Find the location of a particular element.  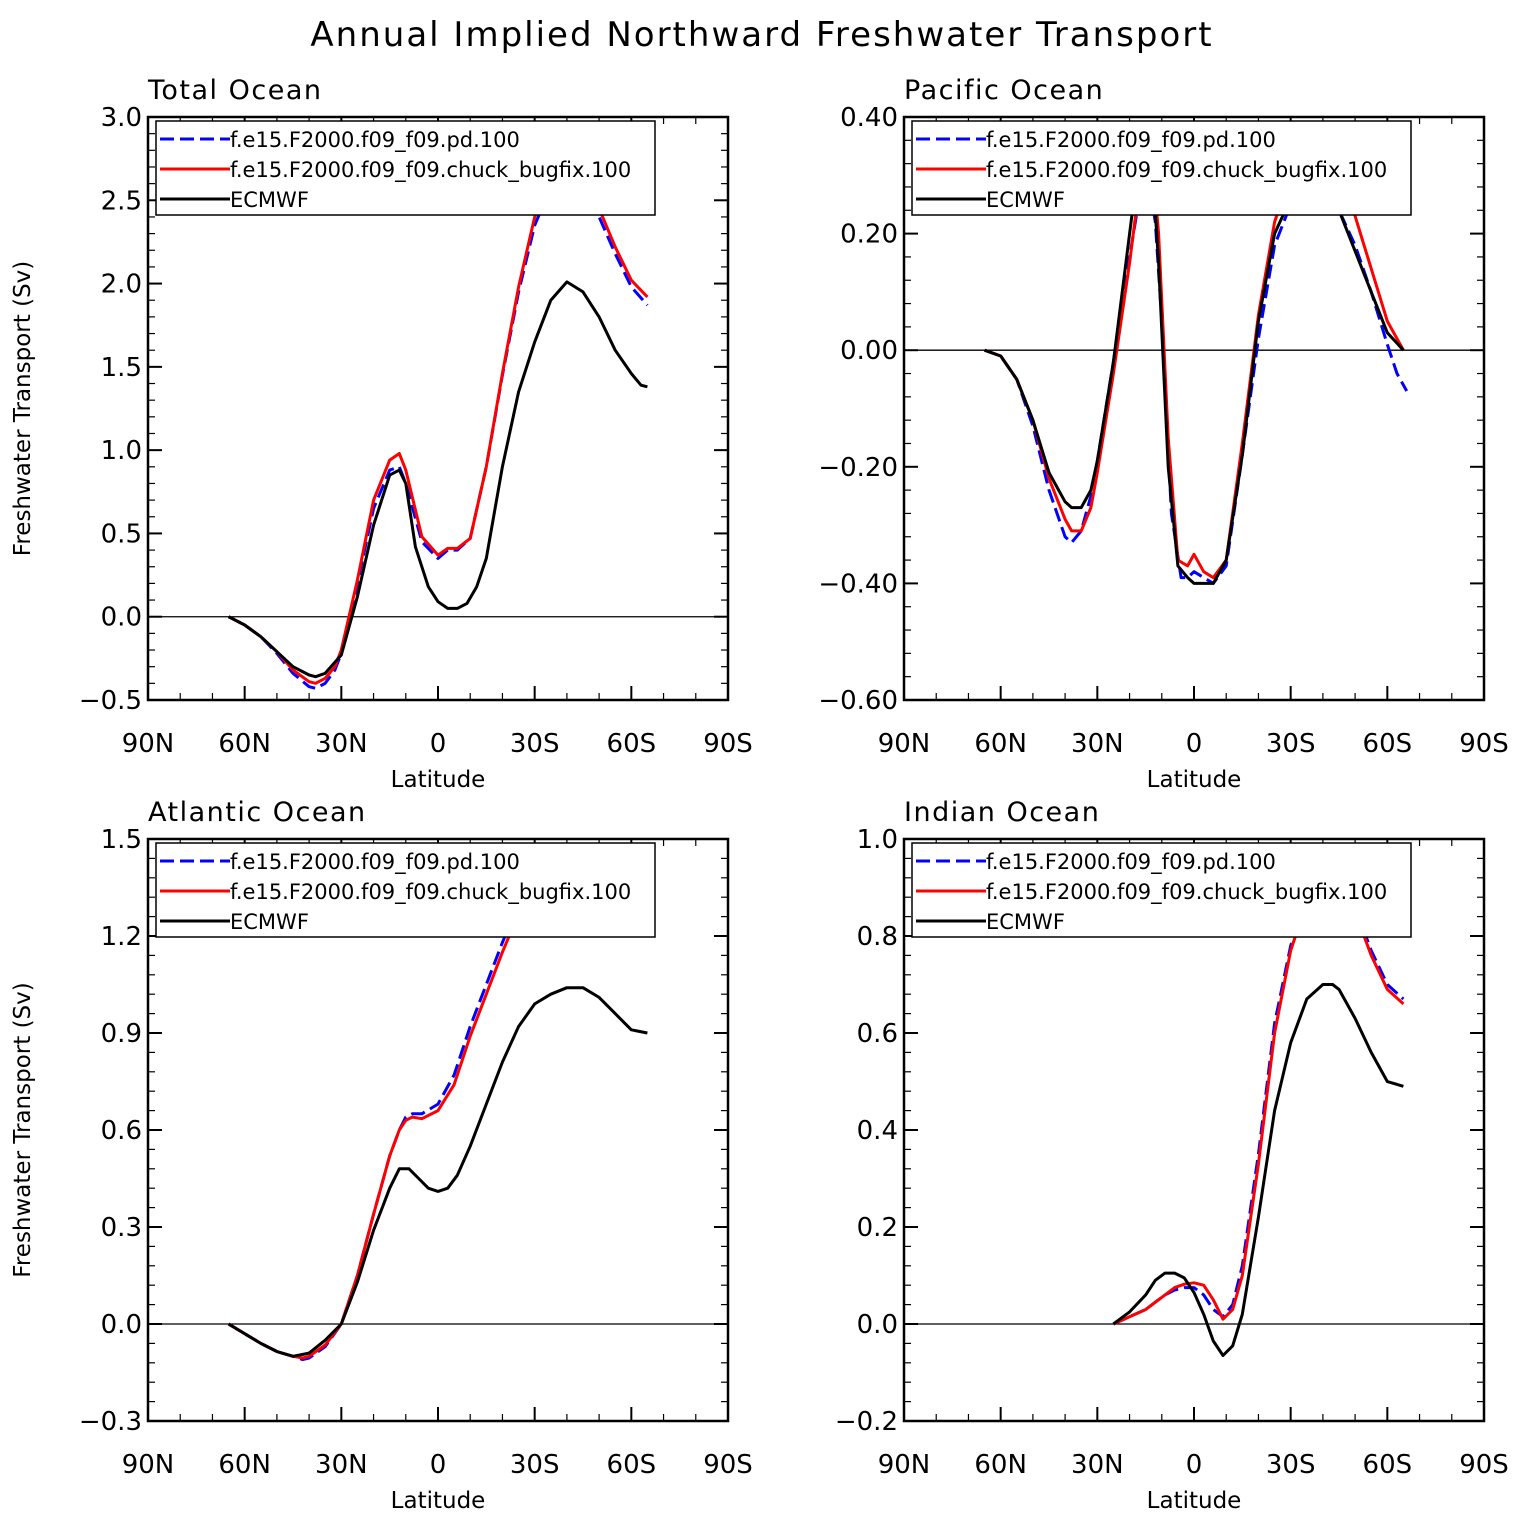

y-tick-label: 0.3 is located at coordinates (121, 1228).